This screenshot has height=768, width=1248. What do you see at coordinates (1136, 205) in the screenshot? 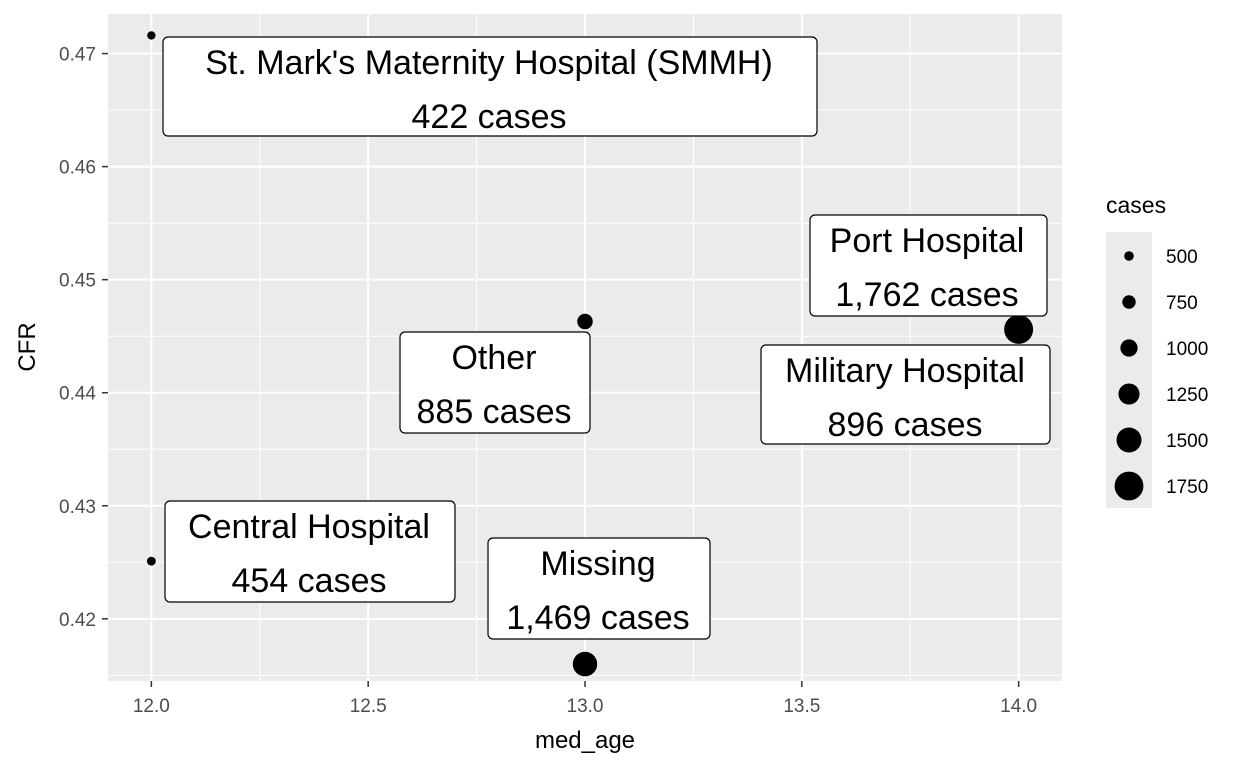
I see `legend-title: cases` at bounding box center [1136, 205].